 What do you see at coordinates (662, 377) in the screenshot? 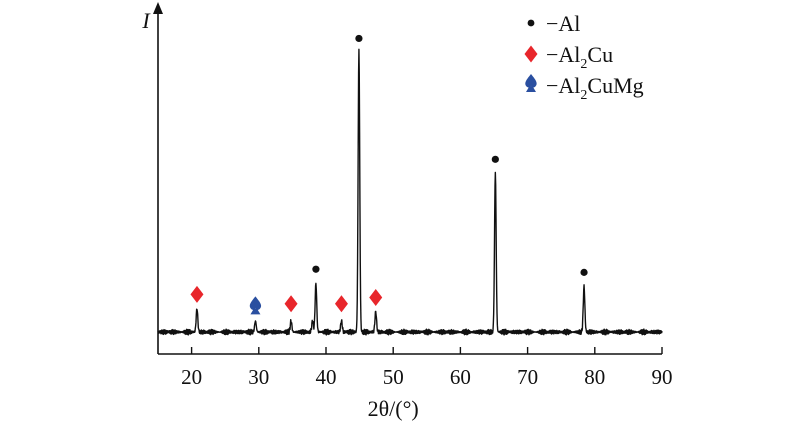
I see `x-tick-label: 90` at bounding box center [662, 377].